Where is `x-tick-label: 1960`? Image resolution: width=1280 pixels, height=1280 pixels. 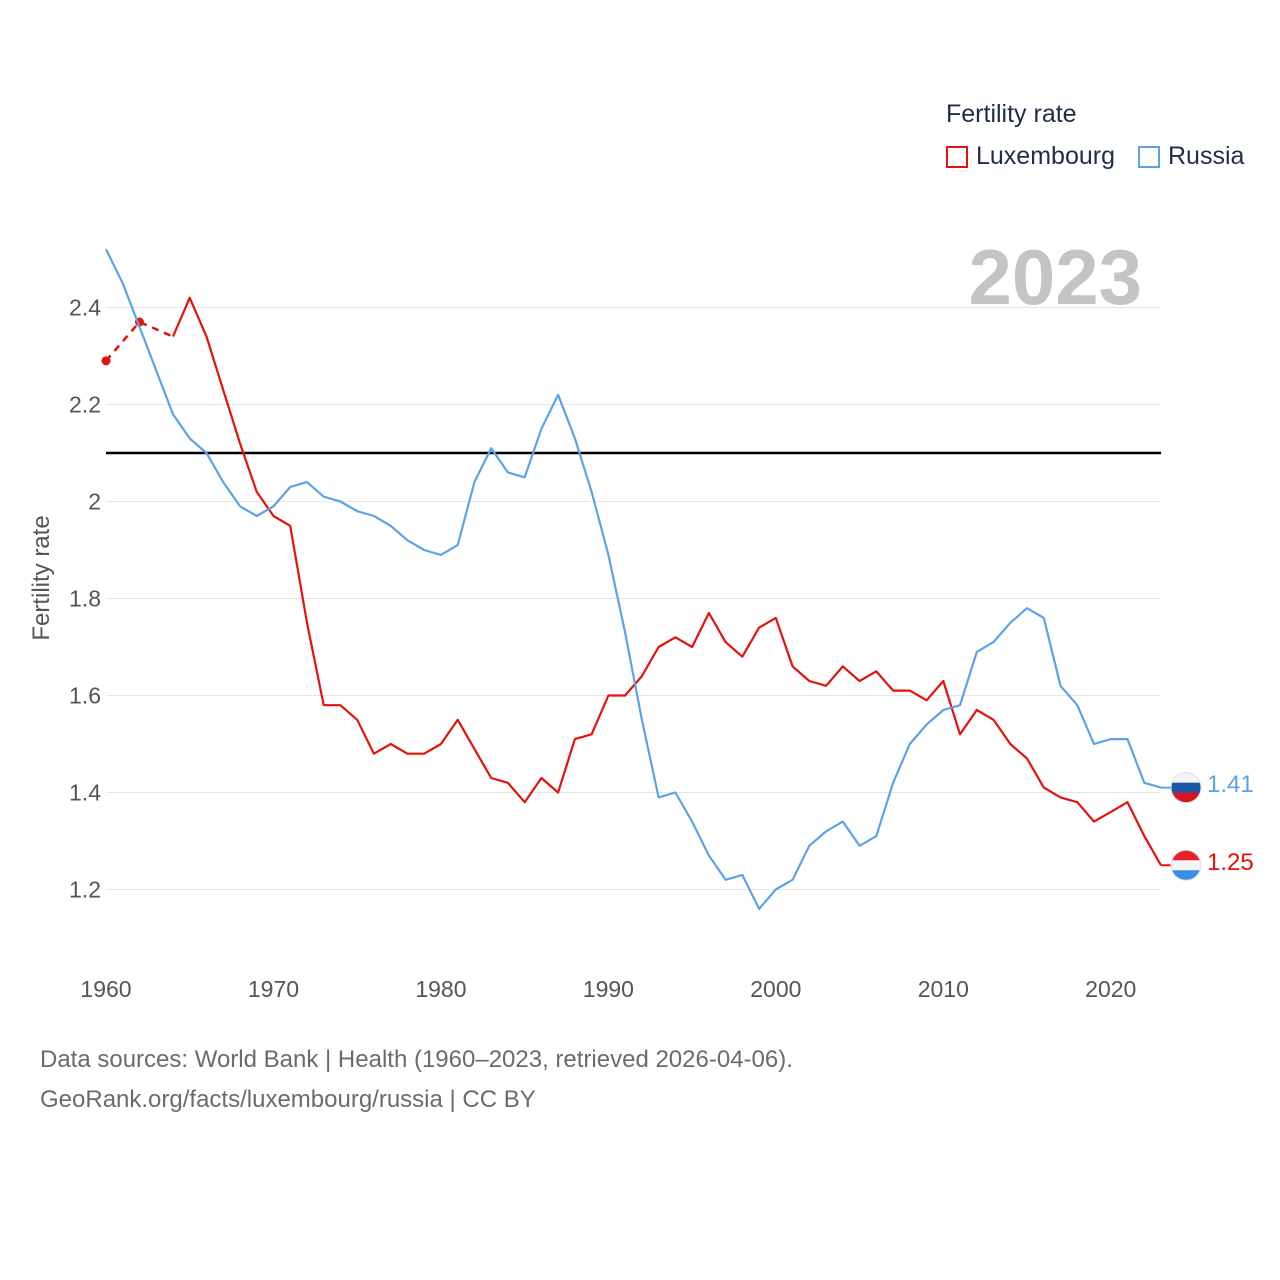 x-tick-label: 1960 is located at coordinates (105, 989).